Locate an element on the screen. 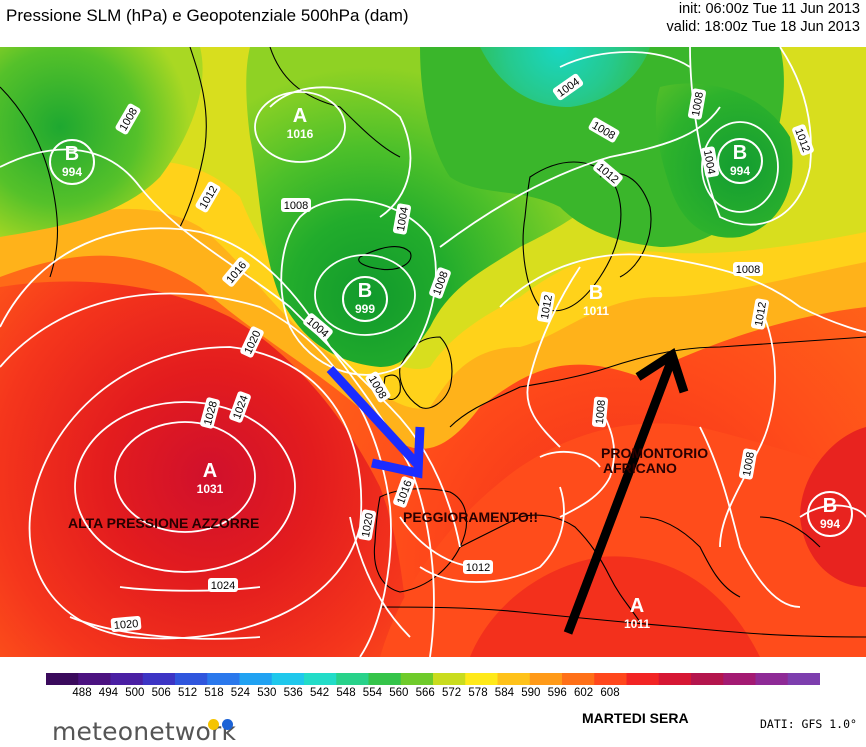 This screenshot has height=747, width=866. isobar-label-text: 1024 is located at coordinates (223, 586).